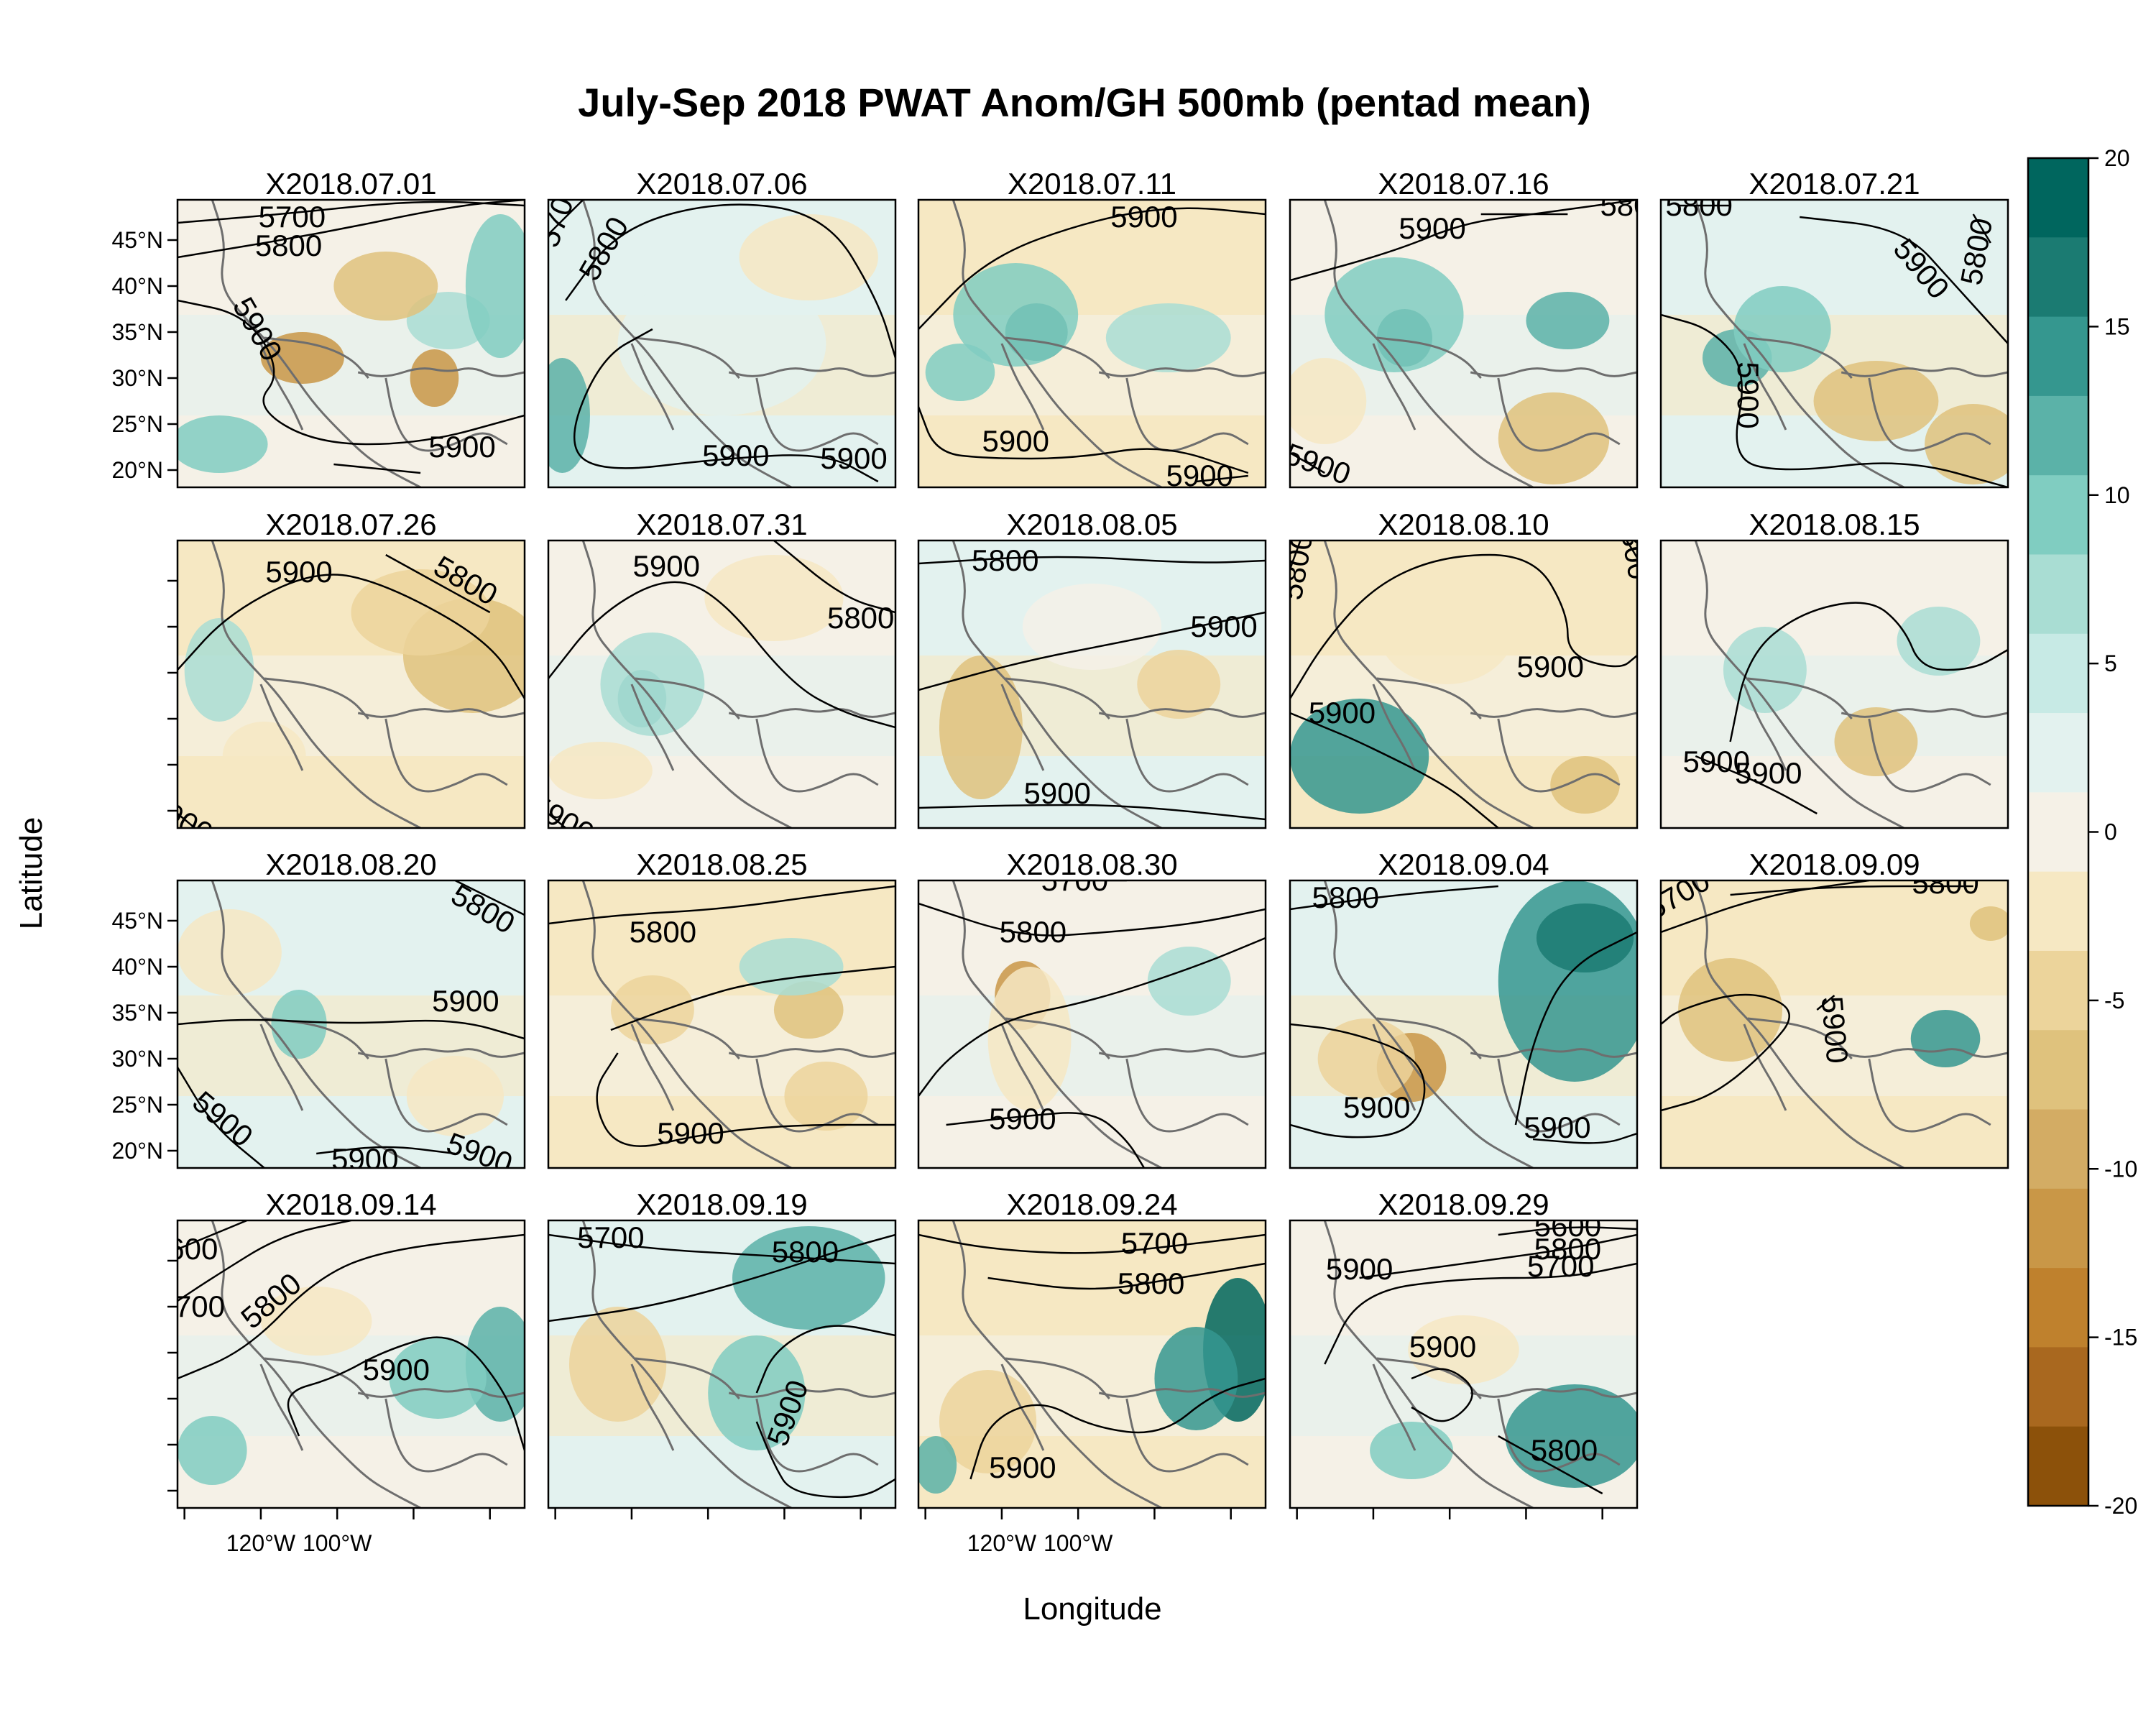  Describe the element at coordinates (31, 873) in the screenshot. I see `y-axis-title: Latitude` at that location.